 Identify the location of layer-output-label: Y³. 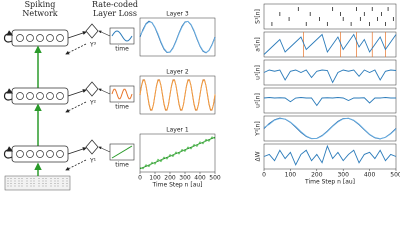
(93, 45).